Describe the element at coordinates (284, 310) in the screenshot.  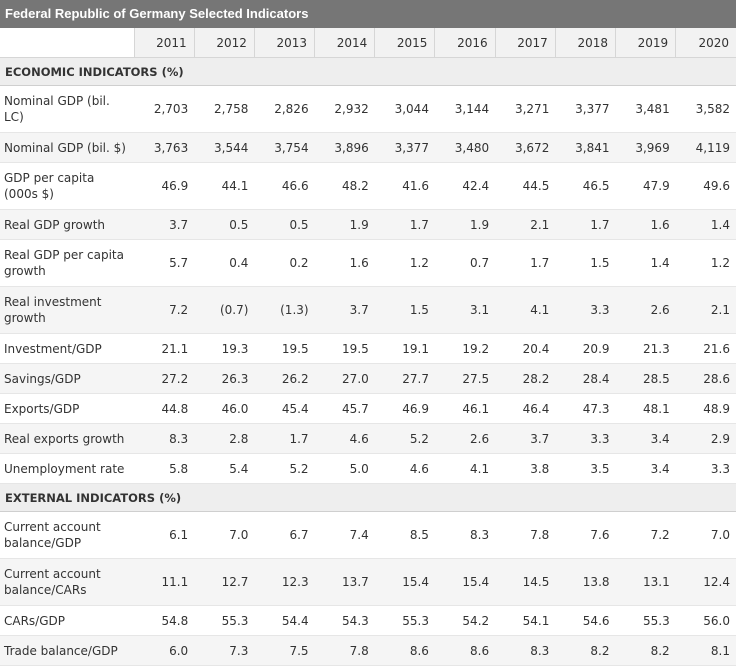
I see `value-cell: (1.3)` at that location.